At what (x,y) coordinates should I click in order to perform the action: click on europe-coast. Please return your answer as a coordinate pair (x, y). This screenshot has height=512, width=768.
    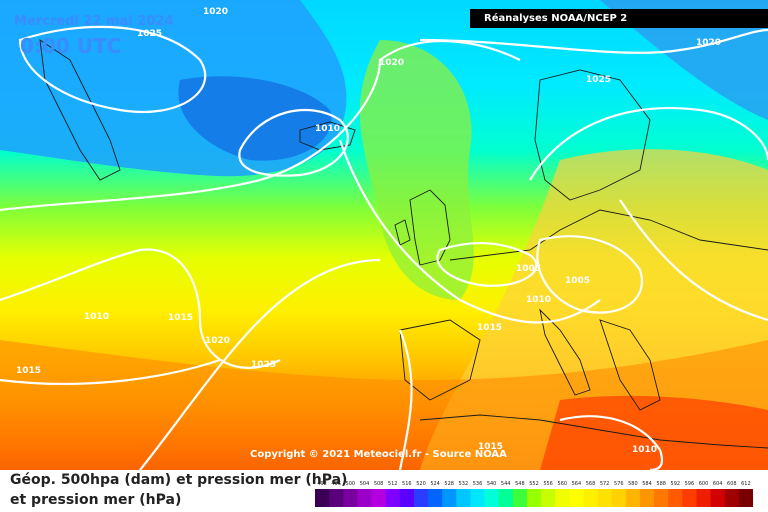
    Looking at the image, I should click on (608, 235).